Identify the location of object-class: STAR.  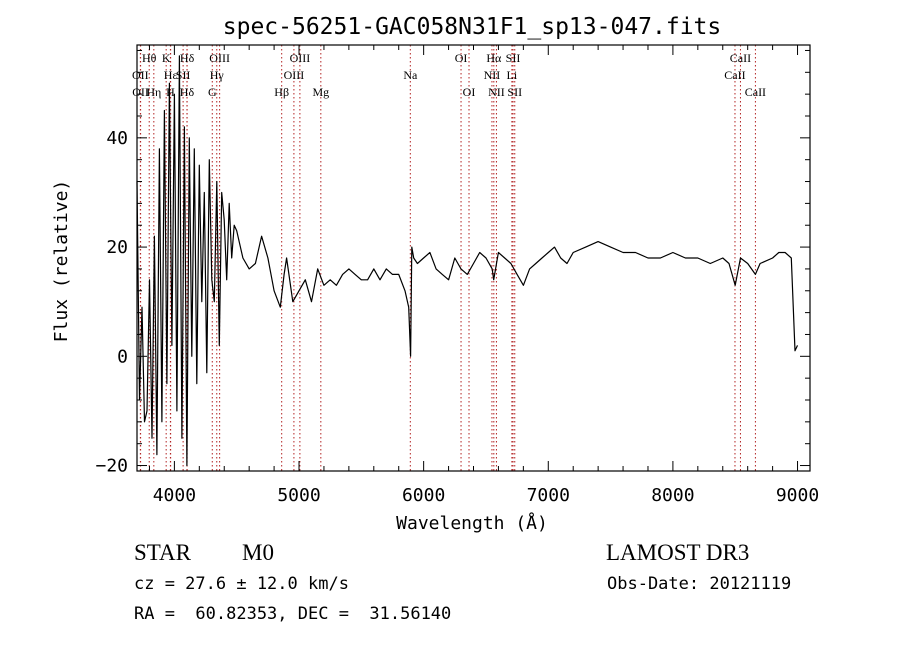
(163, 552).